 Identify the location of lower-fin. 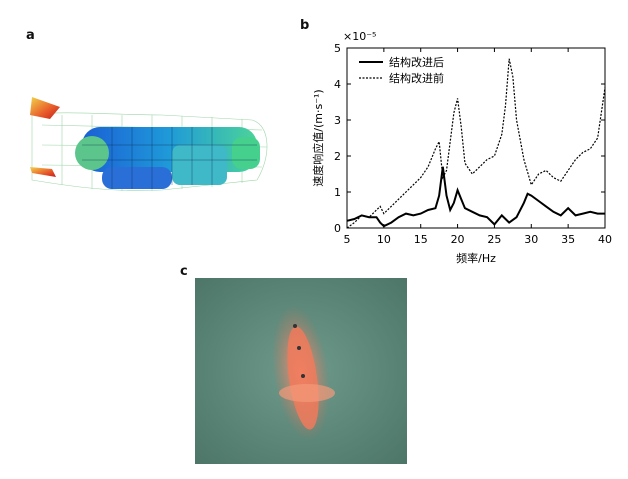
(43, 172).